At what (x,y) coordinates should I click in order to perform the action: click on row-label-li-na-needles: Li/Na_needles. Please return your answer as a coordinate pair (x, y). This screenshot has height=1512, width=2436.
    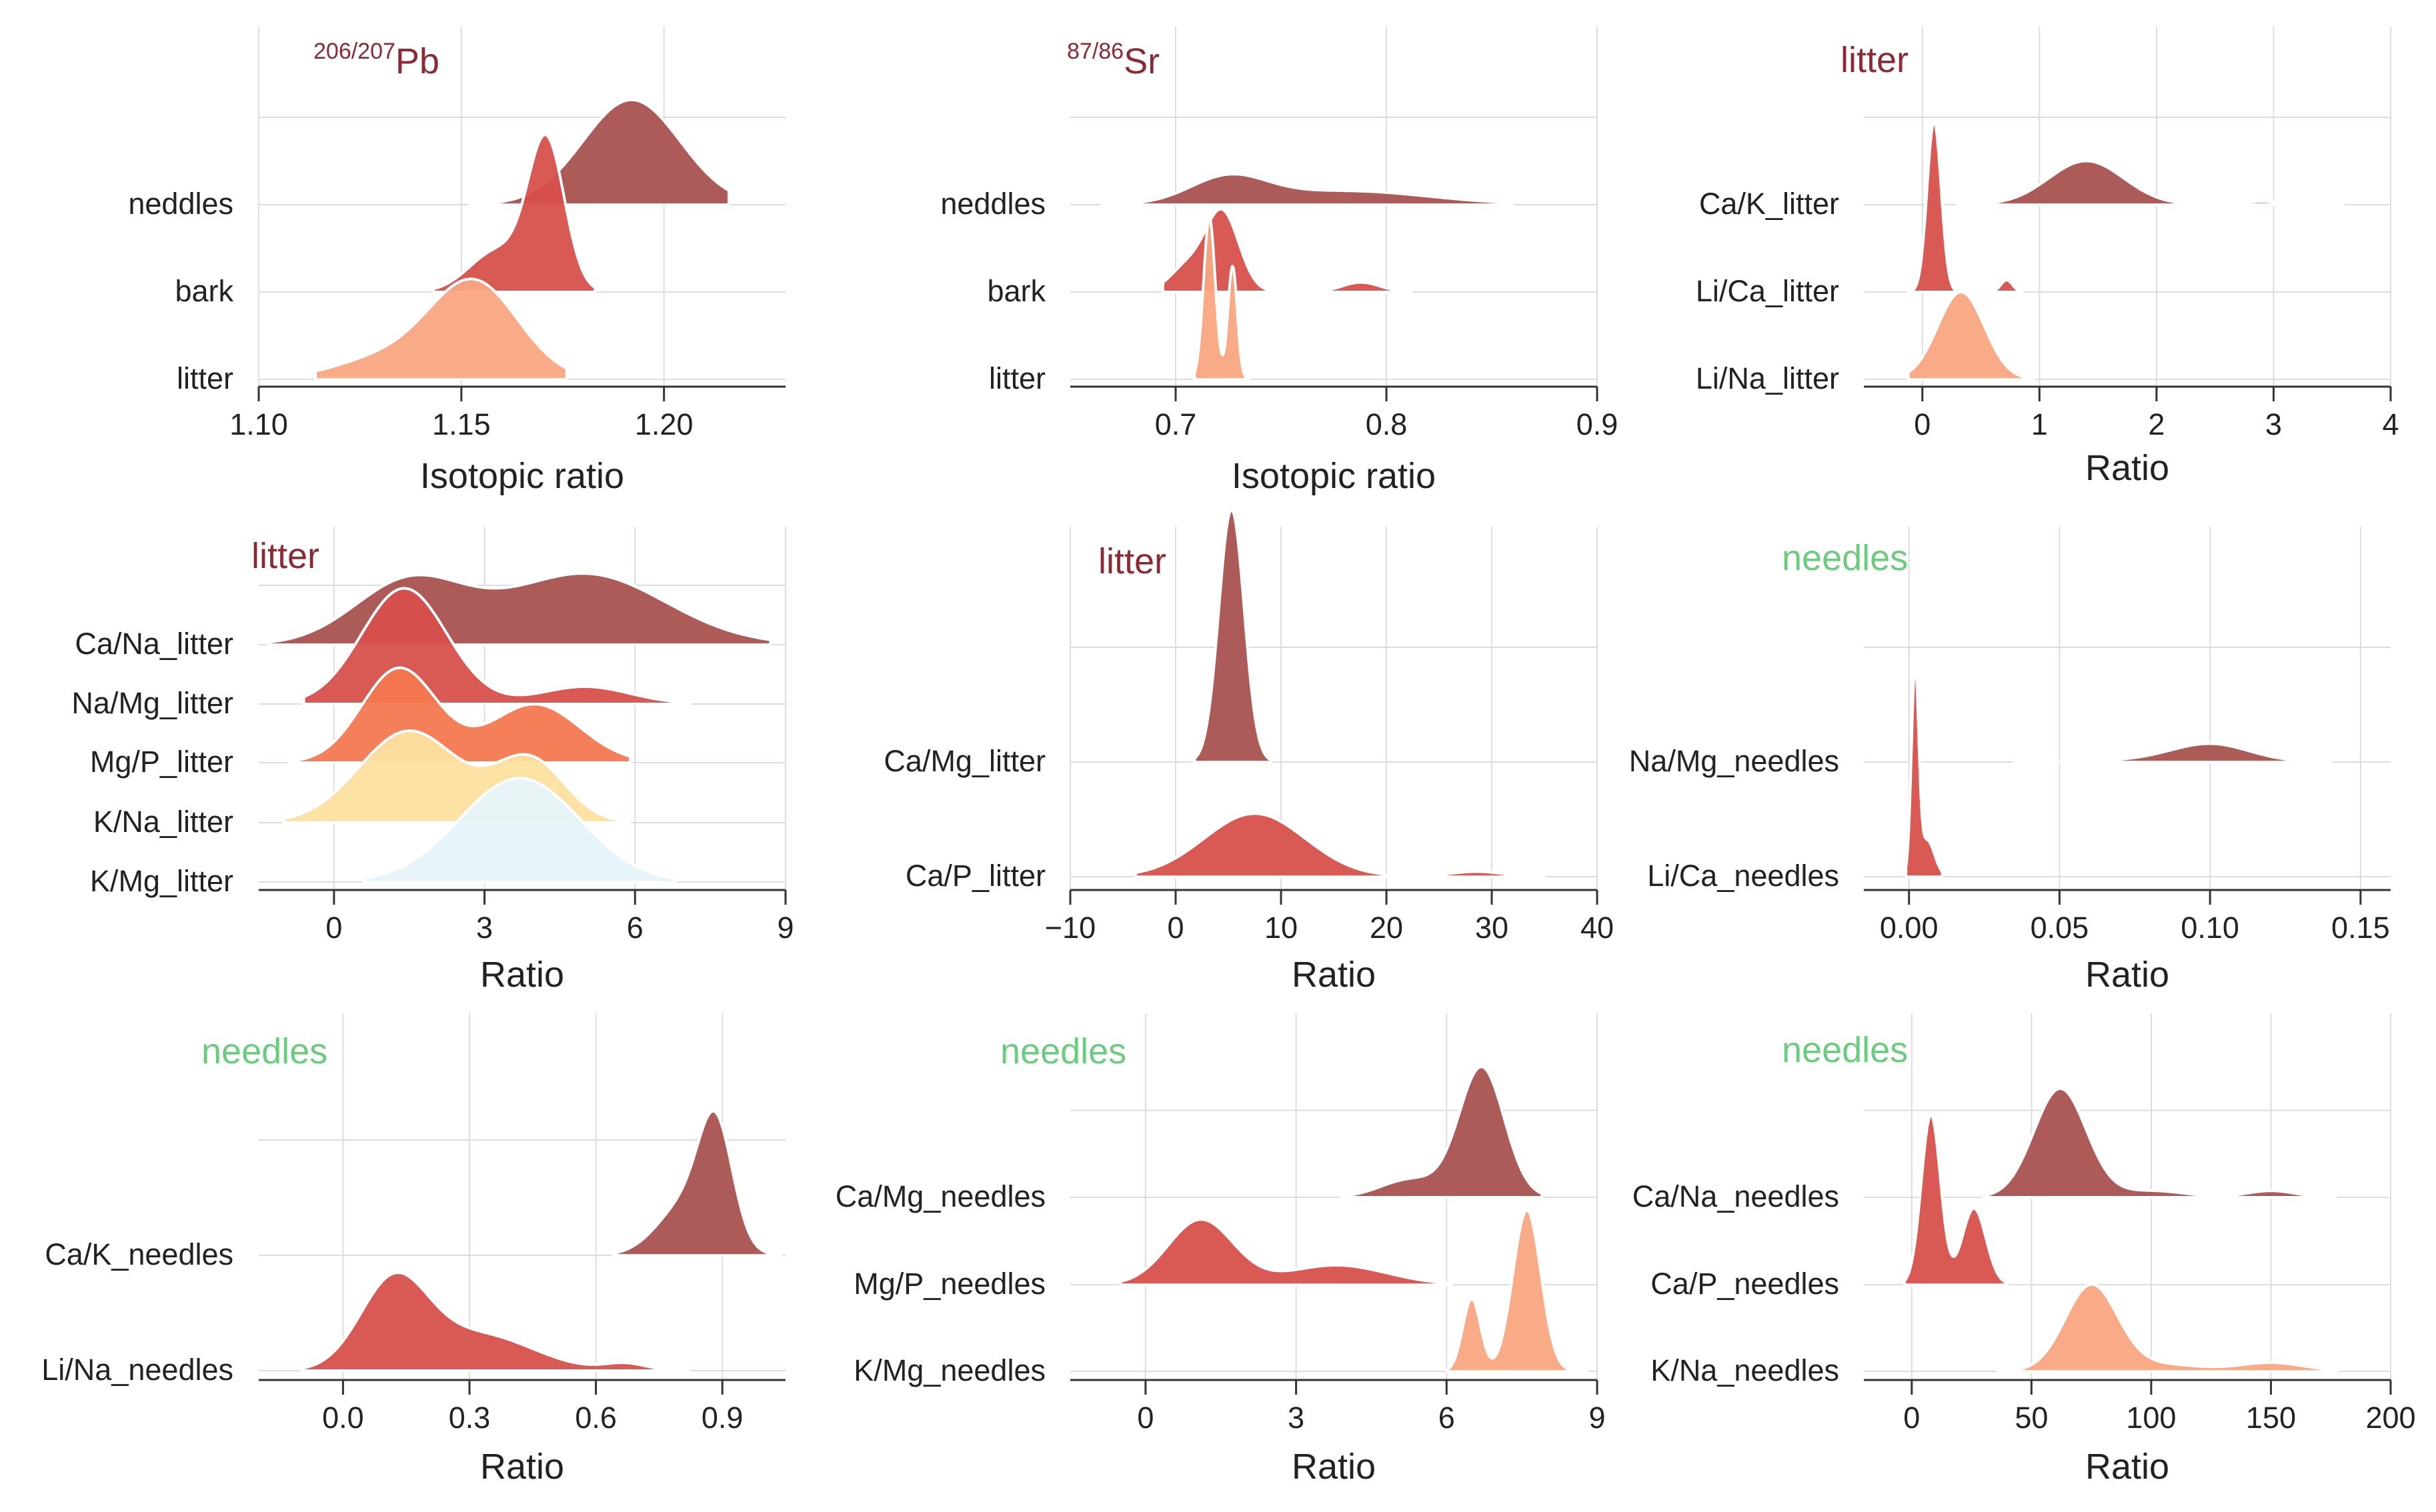
    Looking at the image, I should click on (137, 1370).